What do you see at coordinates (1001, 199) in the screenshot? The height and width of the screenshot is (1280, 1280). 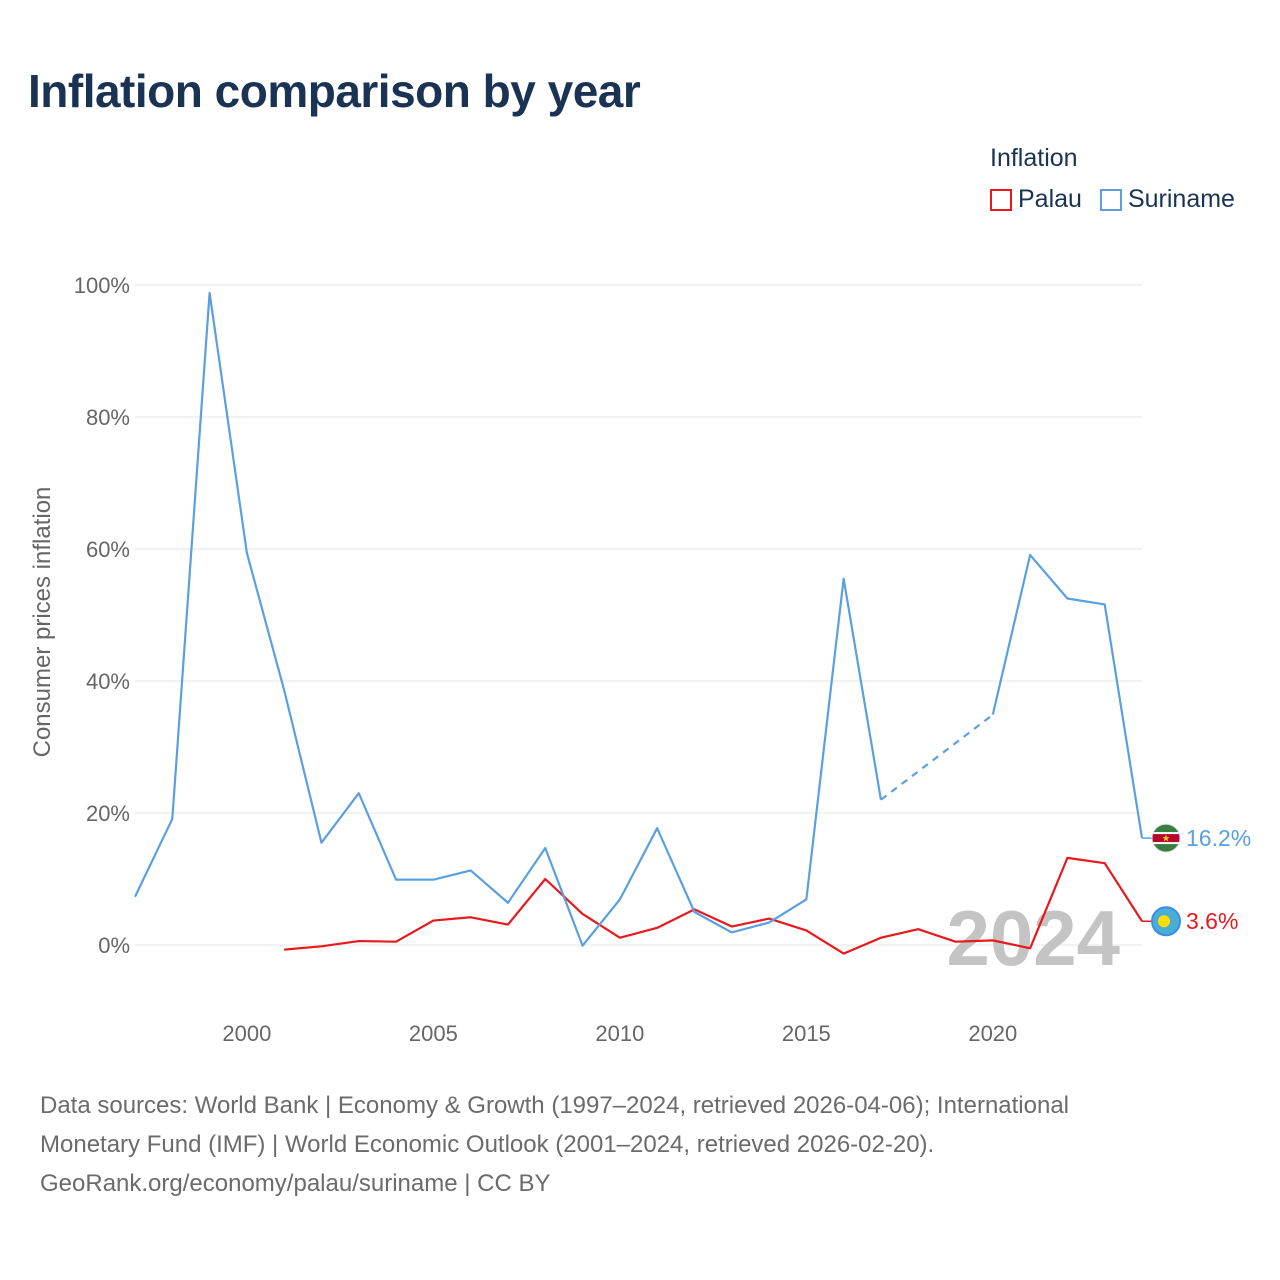 I see `legend-swatch-palau` at bounding box center [1001, 199].